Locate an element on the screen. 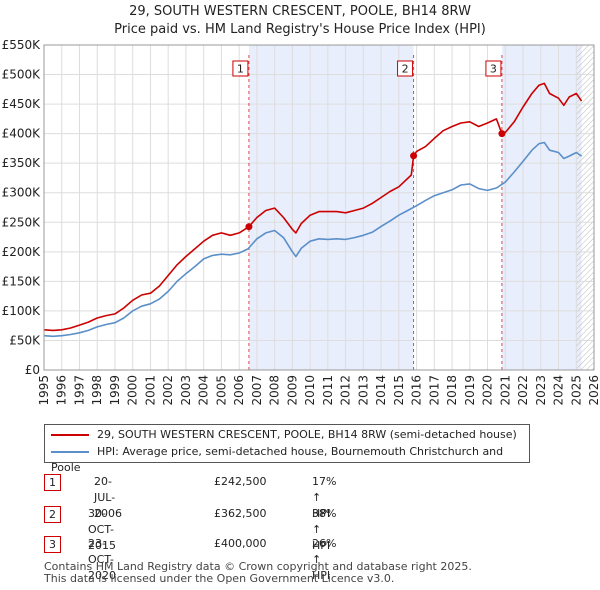 The width and height of the screenshot is (600, 590). sale-hpi-change: 26% ↑ HPI is located at coordinates (324, 559).